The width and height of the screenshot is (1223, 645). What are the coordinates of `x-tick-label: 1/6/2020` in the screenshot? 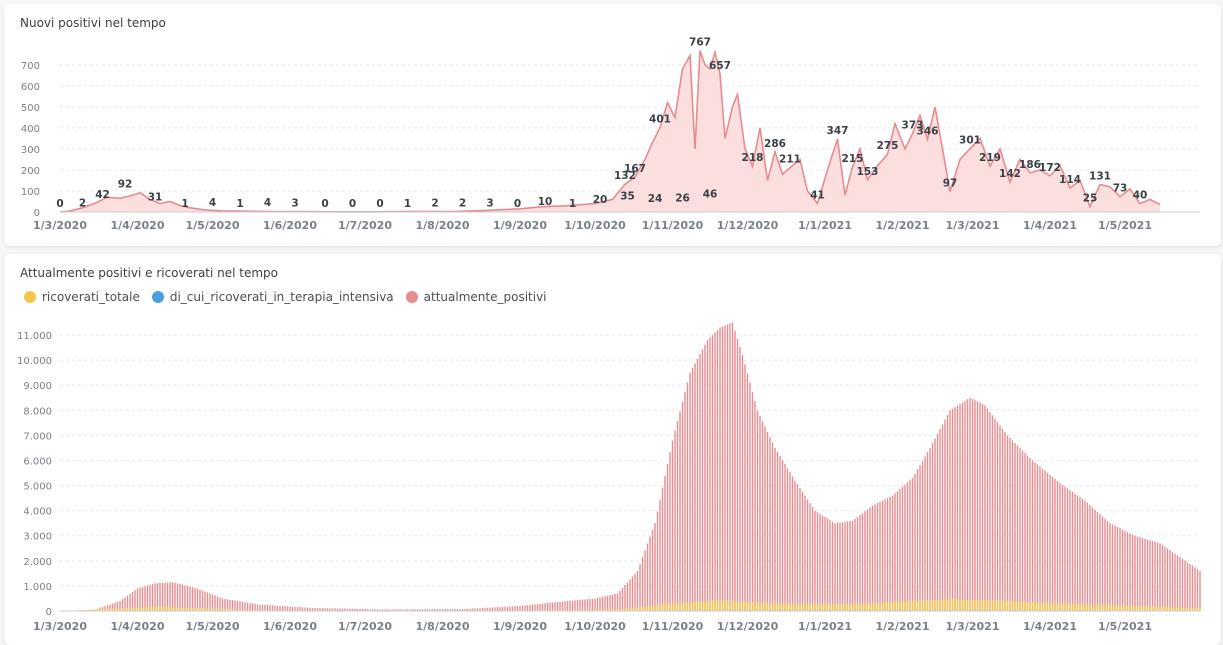 It's located at (290, 225).